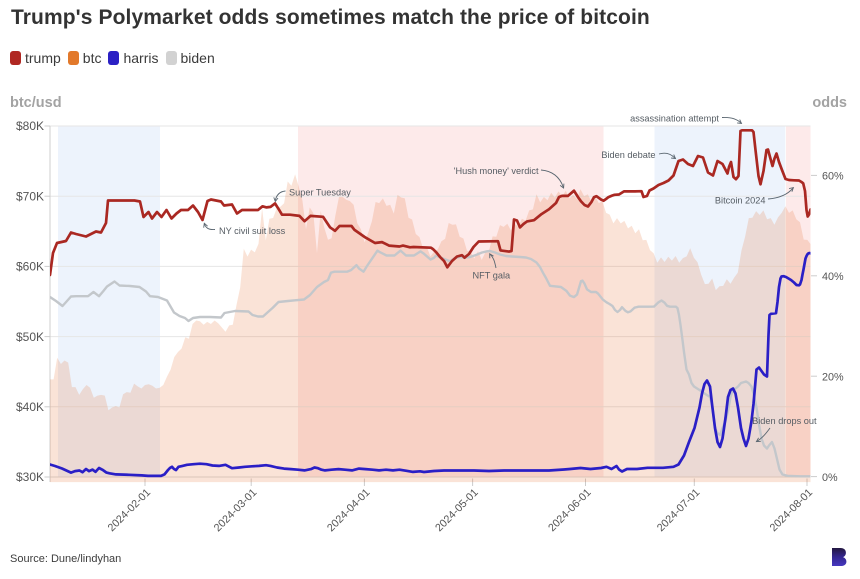 The height and width of the screenshot is (579, 860). Describe the element at coordinates (492, 276) in the screenshot. I see `svg-text: NFT gala` at that location.